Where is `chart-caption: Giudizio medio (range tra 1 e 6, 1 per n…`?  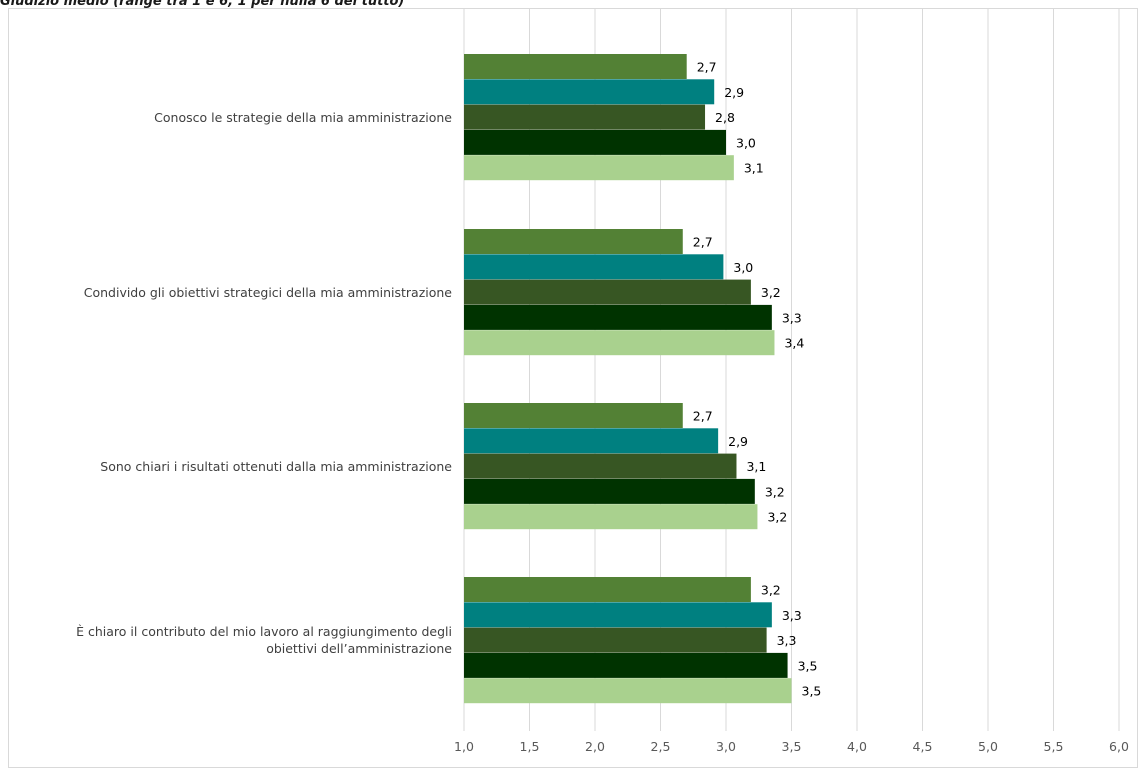 chart-caption: Giudizio medio (range tra 1 e 6, 1 per n… is located at coordinates (202, 4).